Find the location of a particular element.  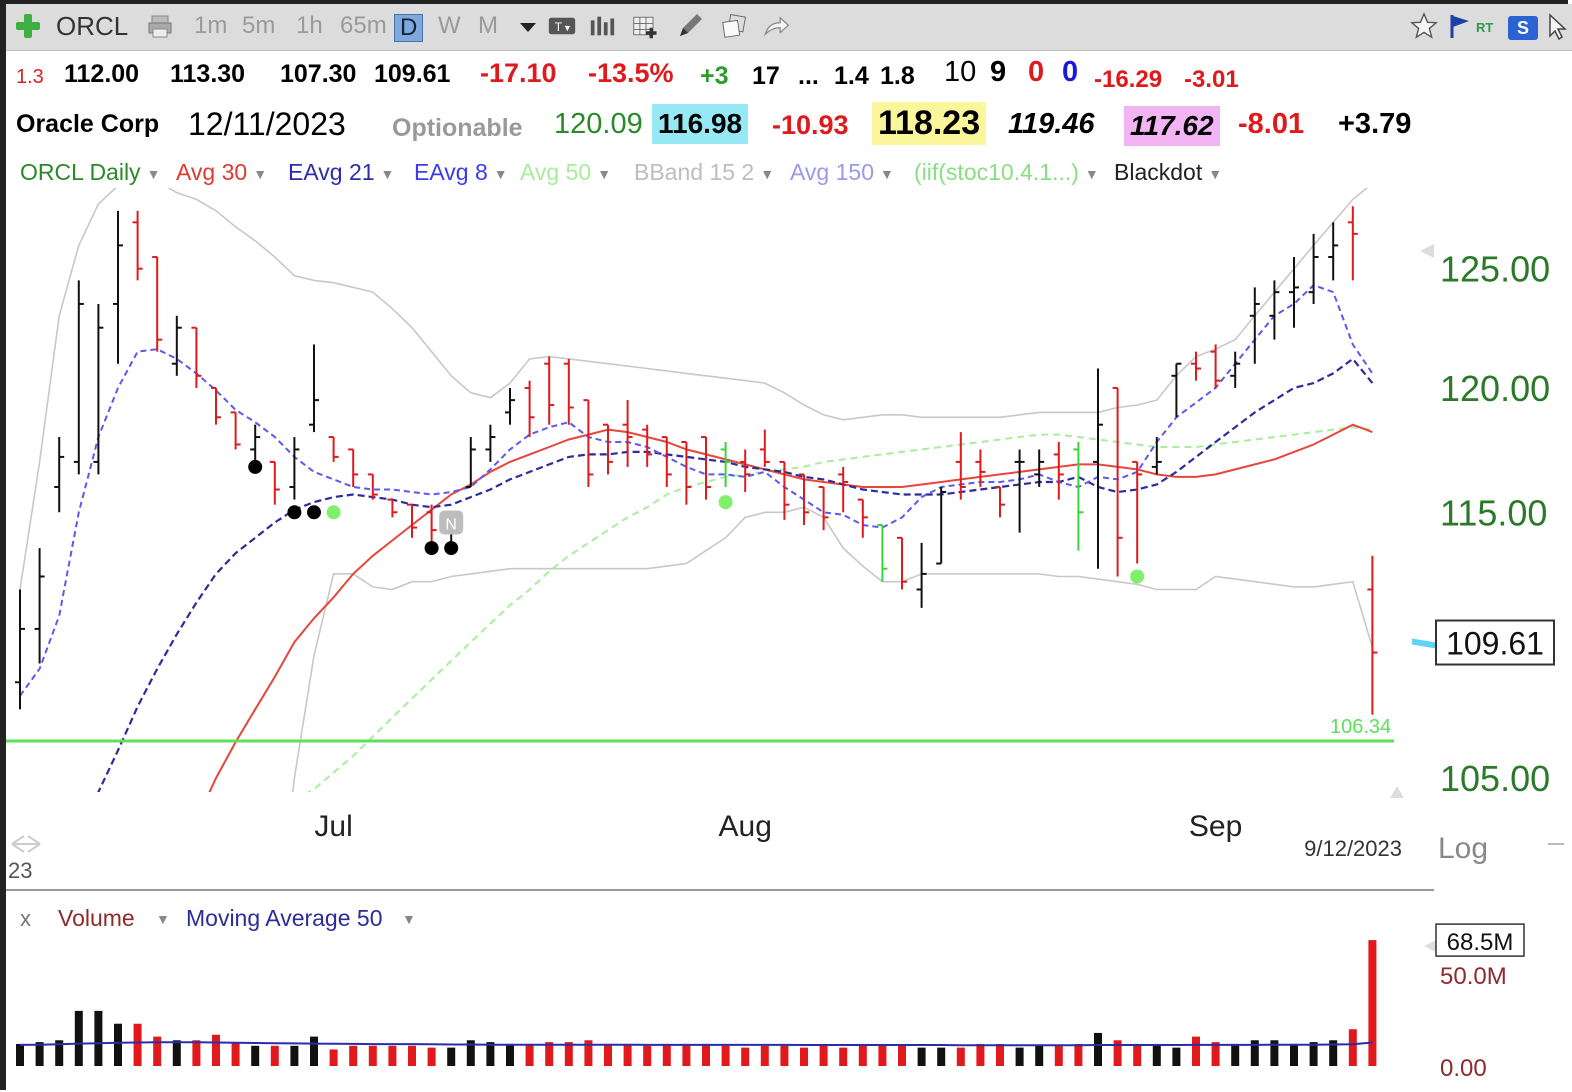

timeframe-1h: 1h is located at coordinates (309, 25).